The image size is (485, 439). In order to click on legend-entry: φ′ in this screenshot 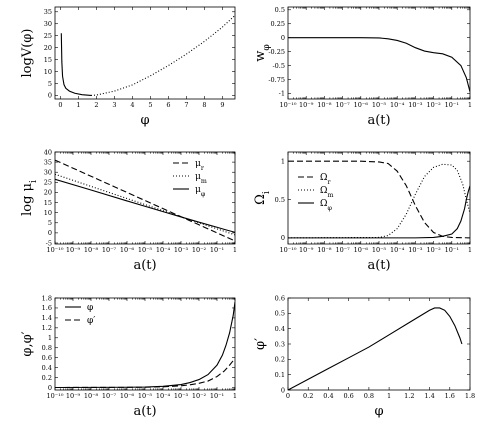, I will do `click(91, 321)`.